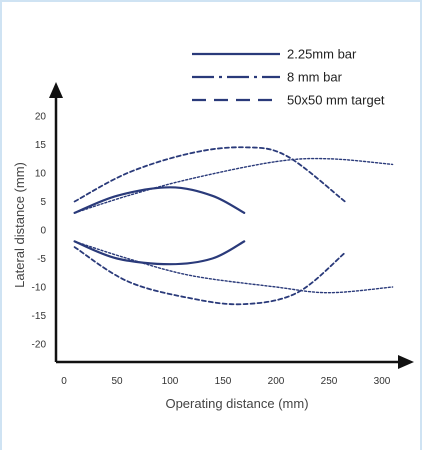 This screenshot has height=450, width=422. Describe the element at coordinates (382, 381) in the screenshot. I see `x-tick-label: 300` at that location.